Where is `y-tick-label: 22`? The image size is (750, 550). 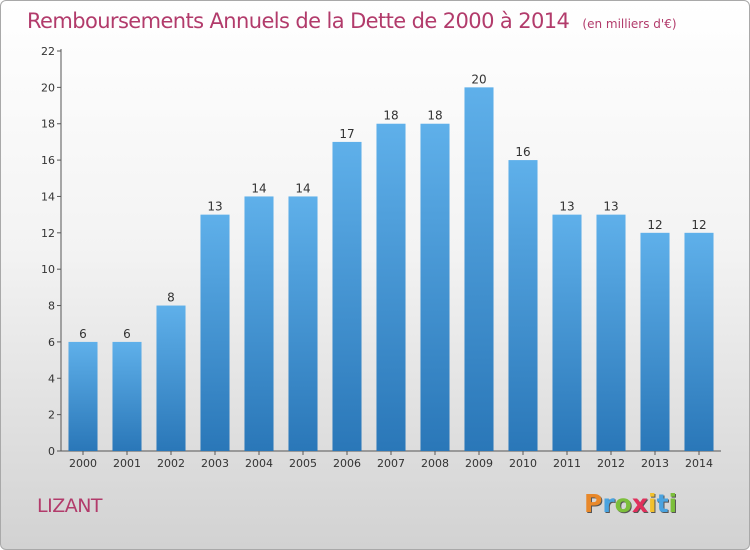 y-tick-label: 22 is located at coordinates (48, 51).